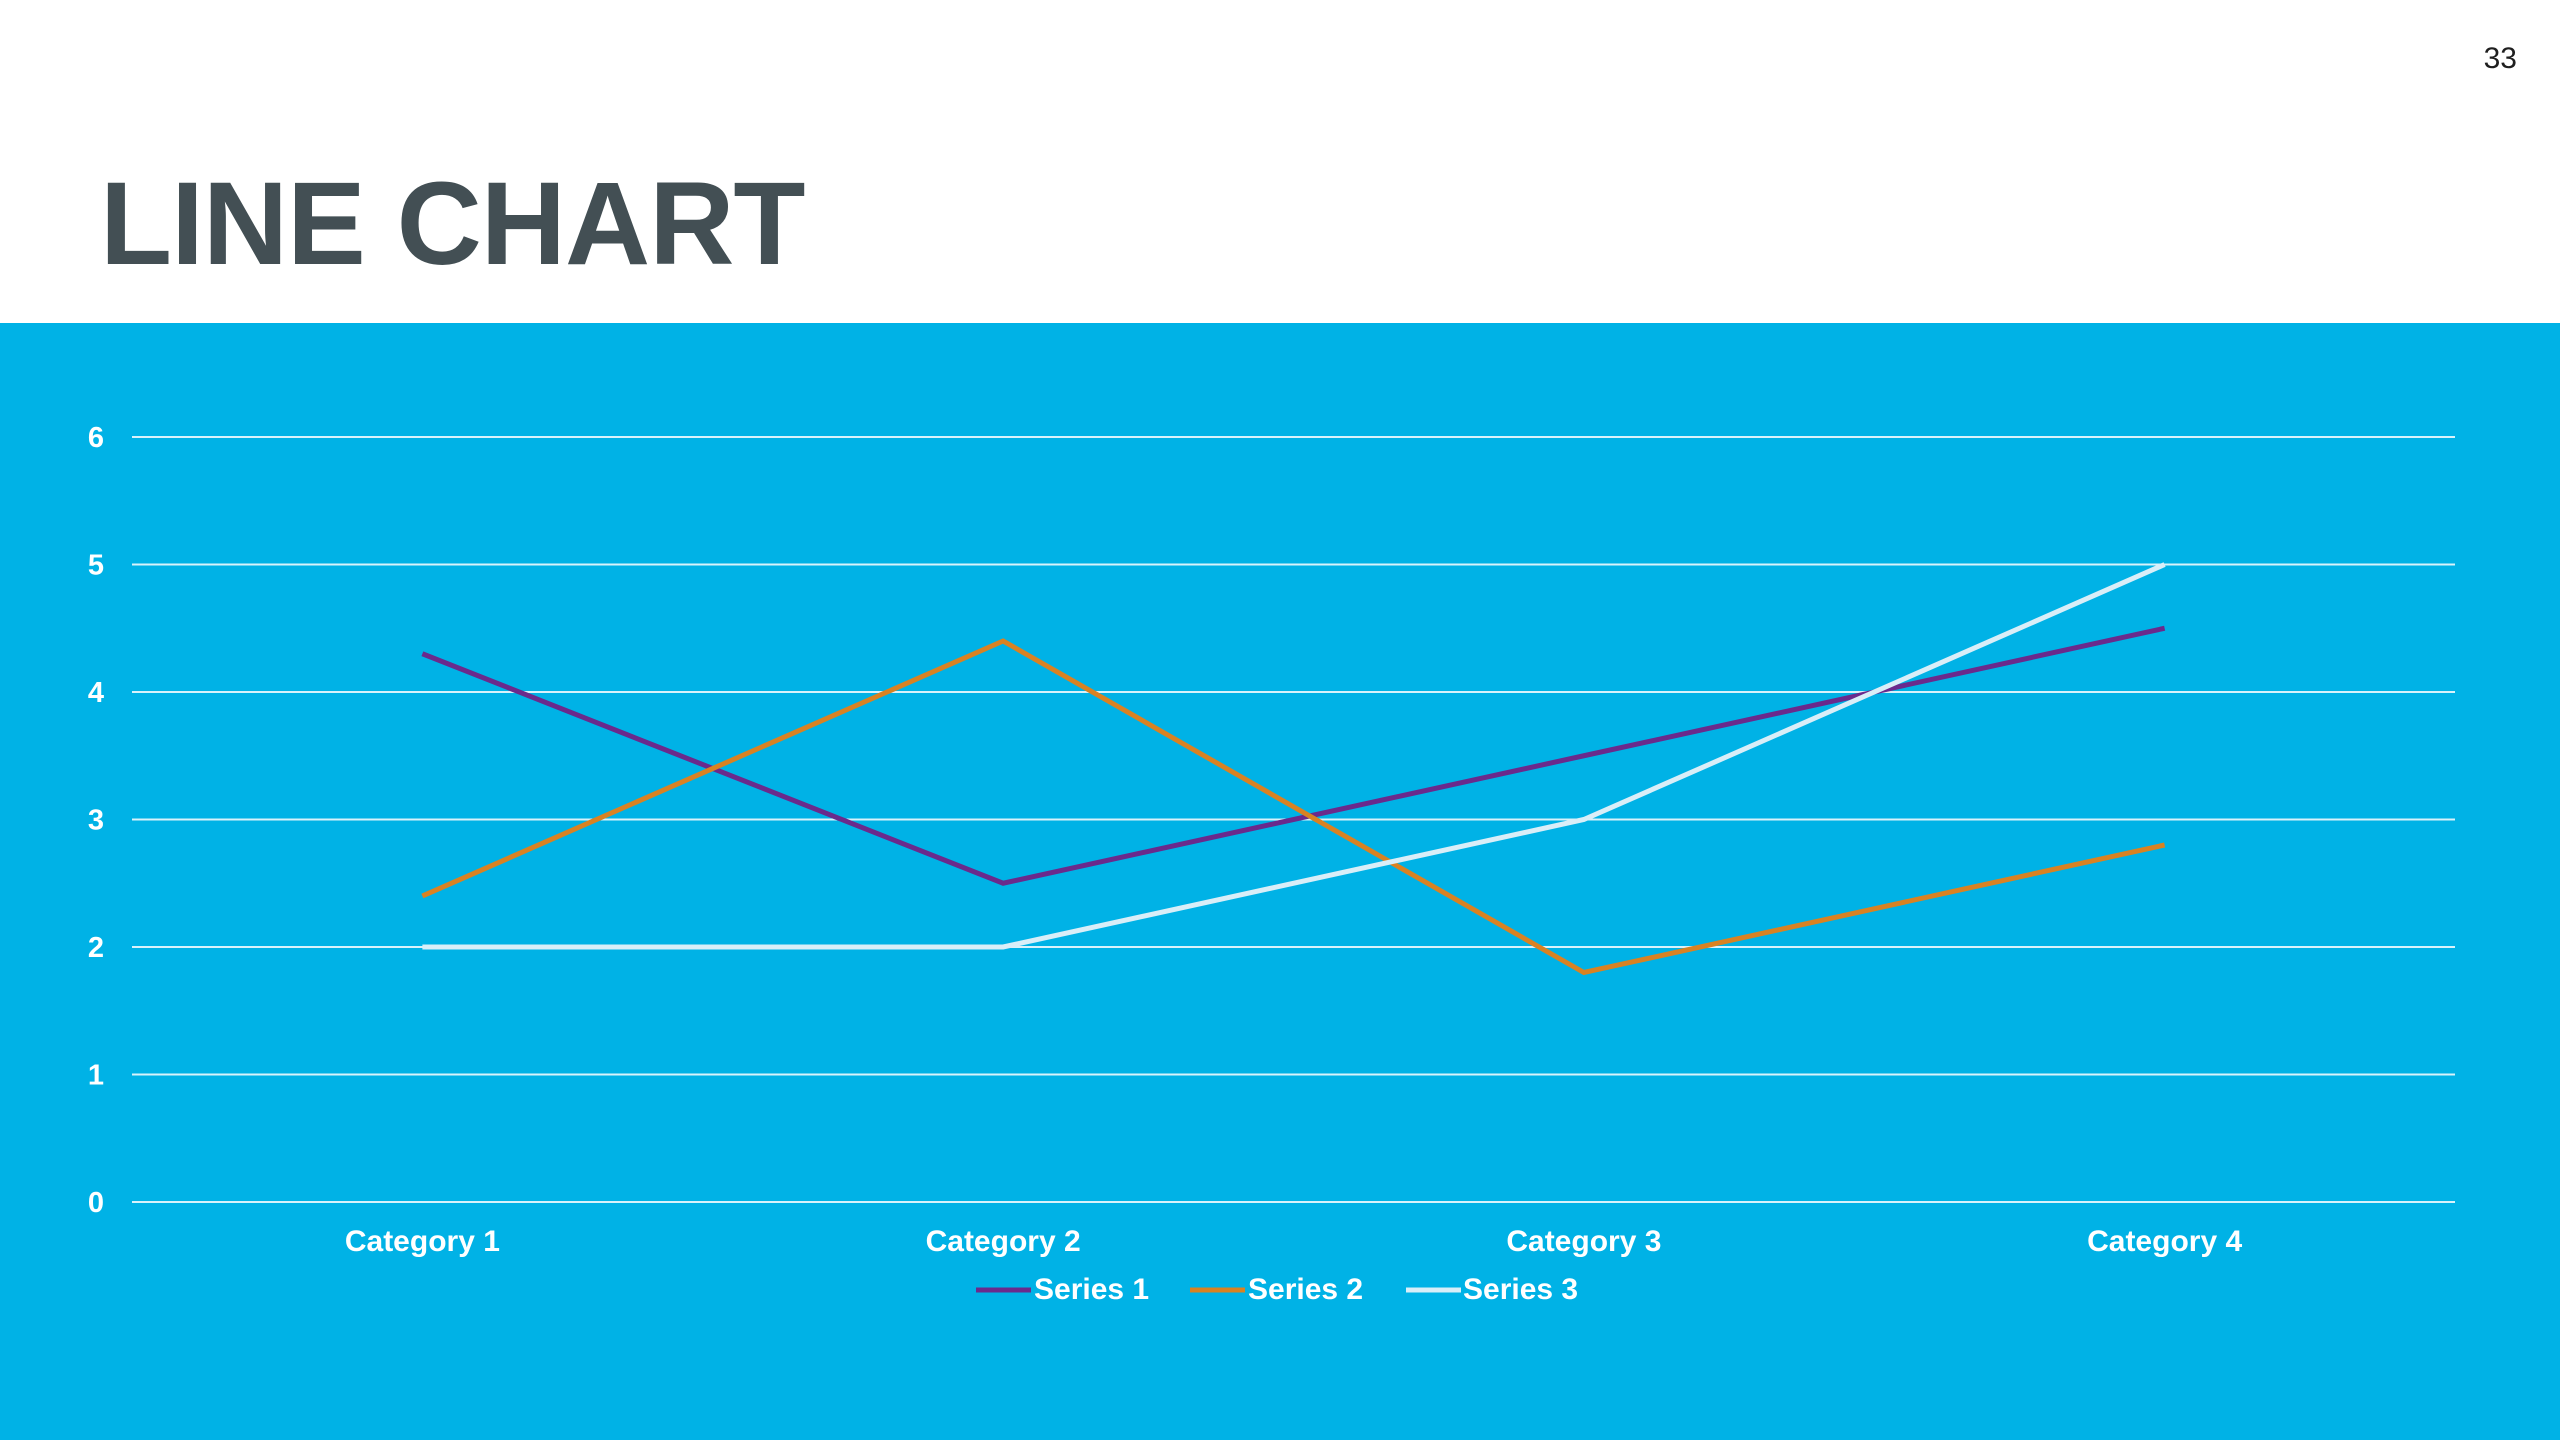 This screenshot has height=1440, width=2560. Describe the element at coordinates (96, 1076) in the screenshot. I see `y-tick-label: 1` at that location.